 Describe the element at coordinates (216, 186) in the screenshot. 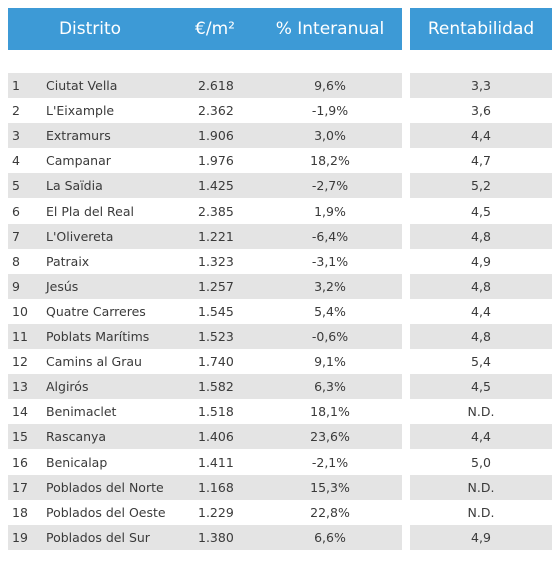

I see `price: 1.425` at that location.